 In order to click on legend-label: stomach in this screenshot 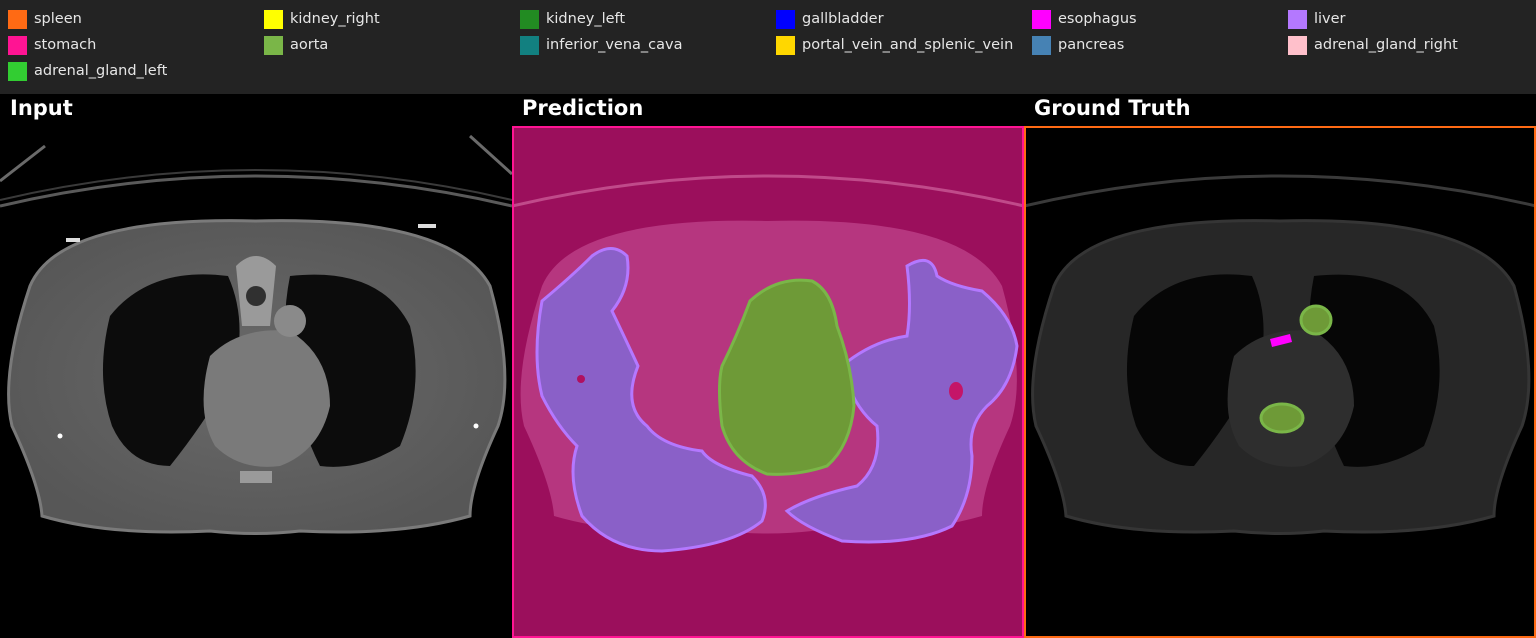, I will do `click(65, 45)`.